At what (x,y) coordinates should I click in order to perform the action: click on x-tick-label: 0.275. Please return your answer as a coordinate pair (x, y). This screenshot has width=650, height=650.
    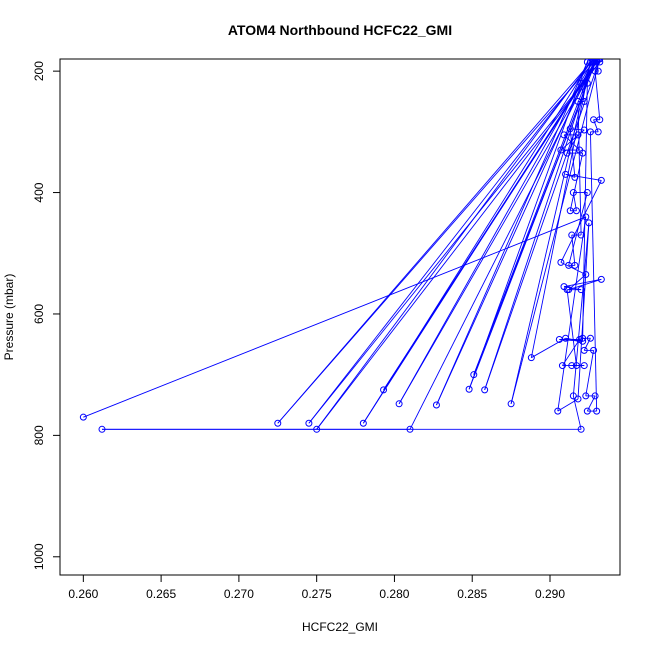
    Looking at the image, I should click on (317, 594).